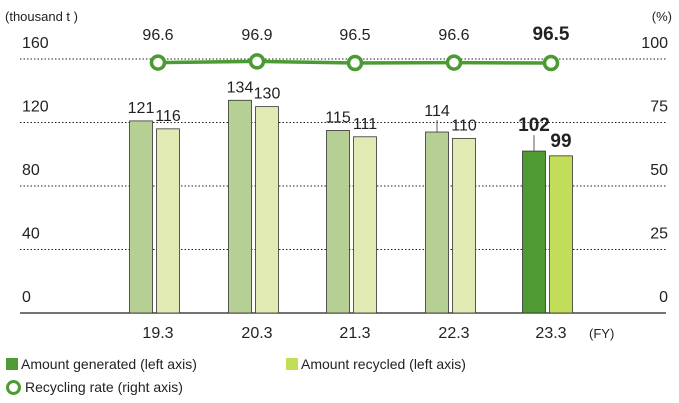 The height and width of the screenshot is (403, 679). Describe the element at coordinates (464, 125) in the screenshot. I see `label-recycled: 110` at that location.